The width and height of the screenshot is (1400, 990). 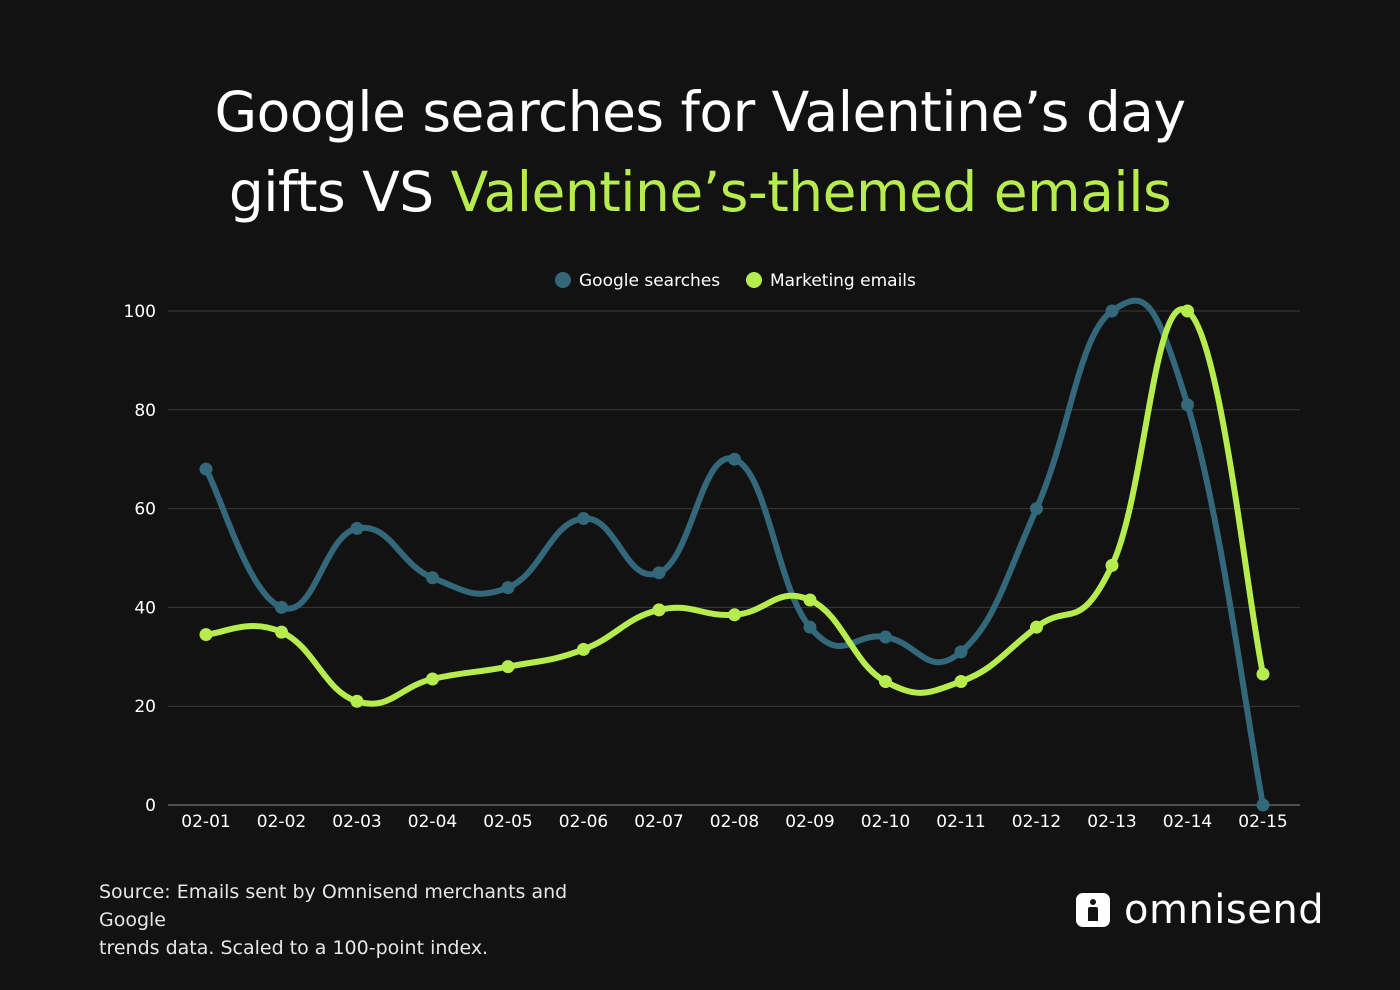 What do you see at coordinates (145, 510) in the screenshot?
I see `y-tick-label: 60` at bounding box center [145, 510].